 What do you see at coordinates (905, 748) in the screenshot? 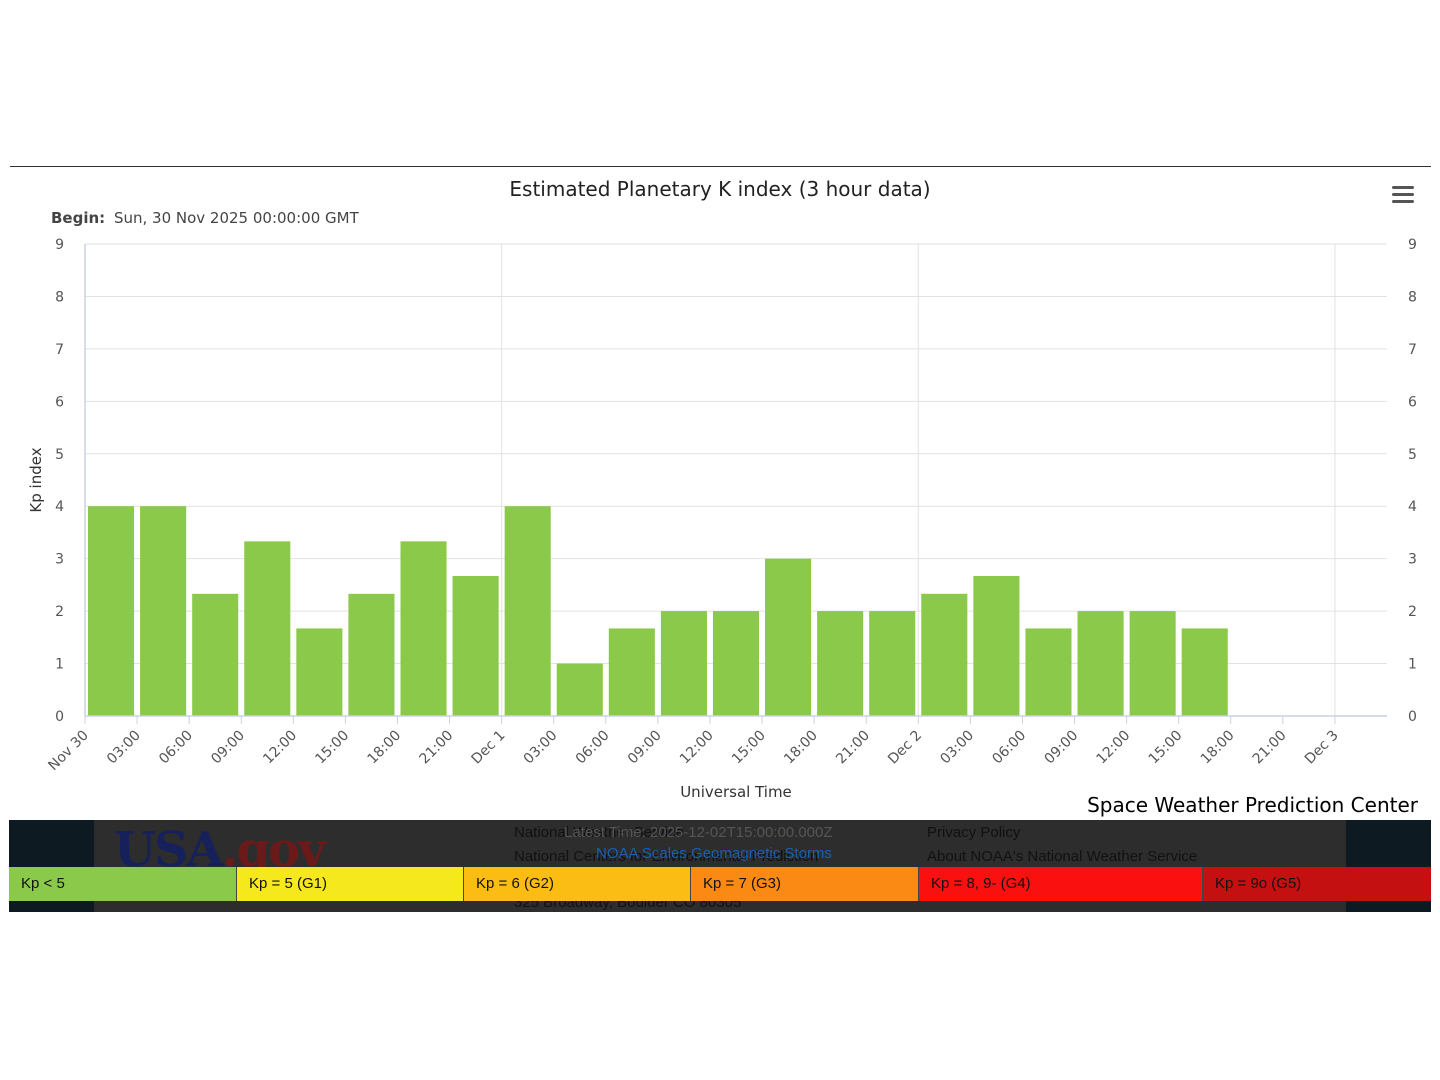
I see `x-tick-label: Dec 2` at bounding box center [905, 748].